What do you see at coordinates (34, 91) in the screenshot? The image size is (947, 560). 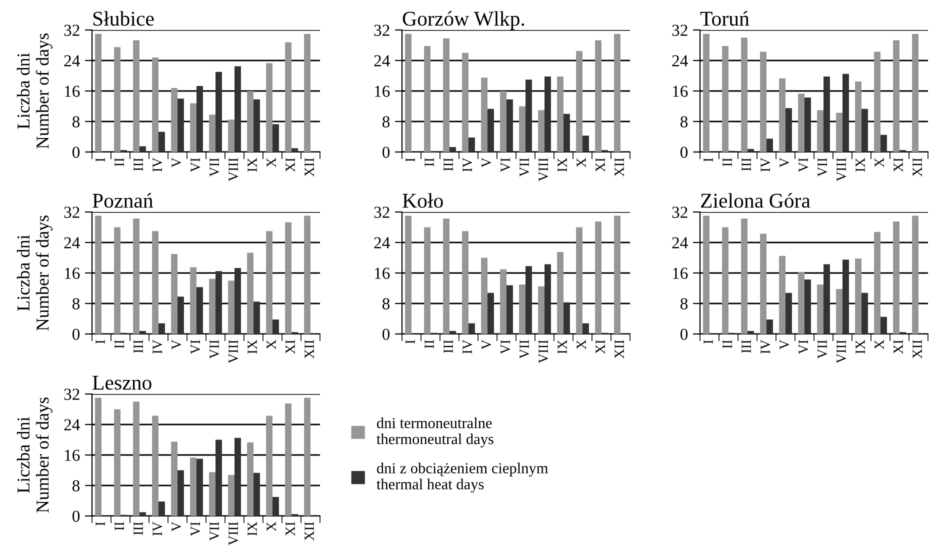 I see `y-axis-title: Liczba dni Number of days` at bounding box center [34, 91].